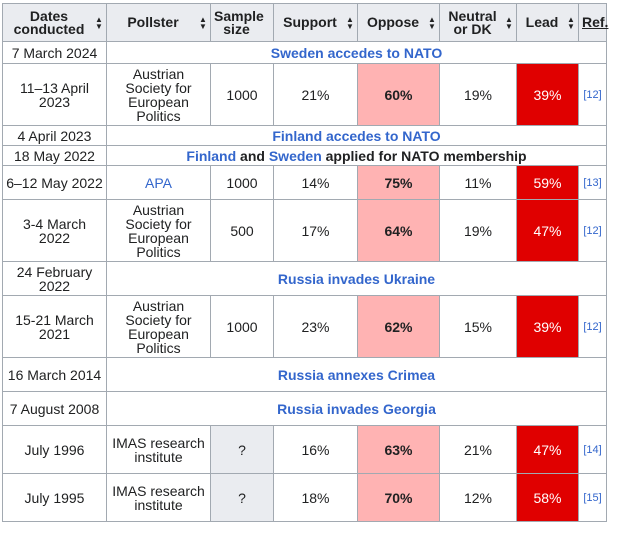 This screenshot has height=534, width=622. What do you see at coordinates (398, 230) in the screenshot?
I see `oppose-cell: 64%` at bounding box center [398, 230].